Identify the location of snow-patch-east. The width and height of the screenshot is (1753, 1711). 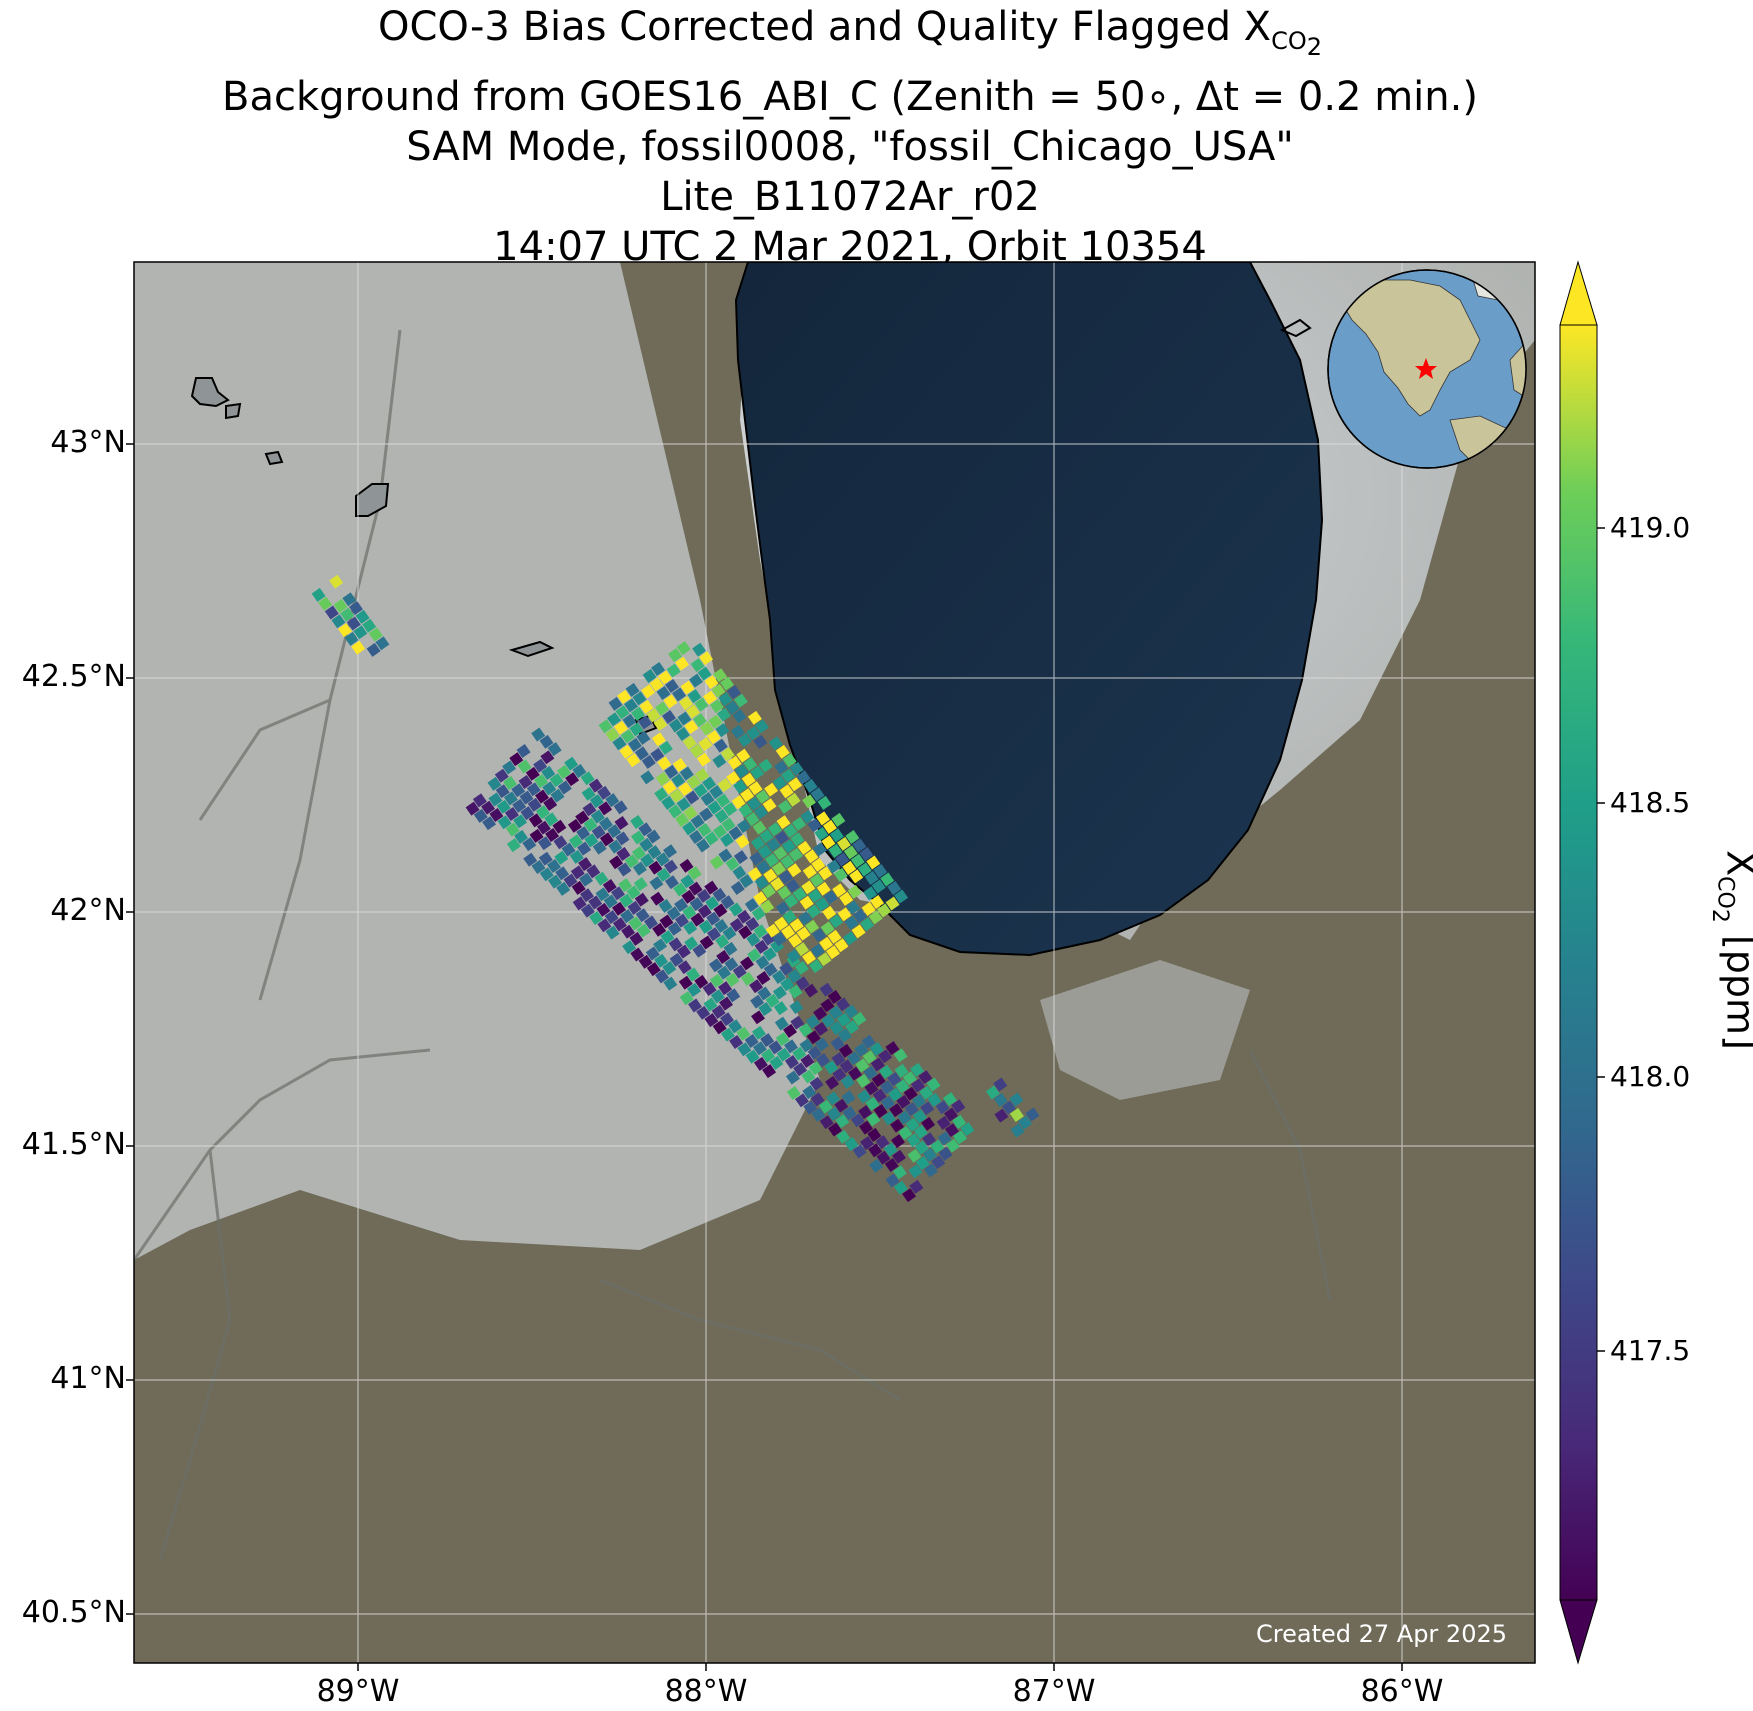
(1145, 1030).